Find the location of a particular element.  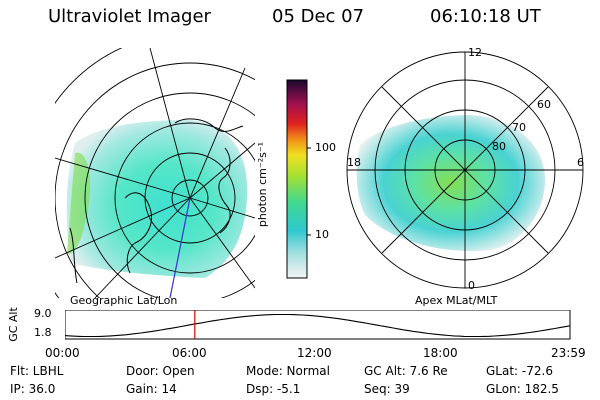

status-mode: Mode: Normal is located at coordinates (288, 371).